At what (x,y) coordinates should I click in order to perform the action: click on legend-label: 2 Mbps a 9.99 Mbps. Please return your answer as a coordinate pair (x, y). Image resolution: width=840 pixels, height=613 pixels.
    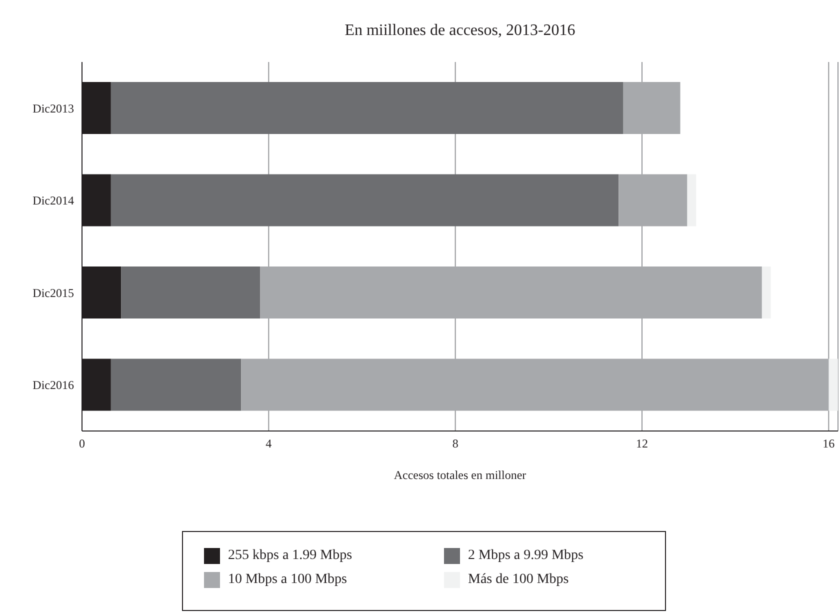
    Looking at the image, I should click on (526, 556).